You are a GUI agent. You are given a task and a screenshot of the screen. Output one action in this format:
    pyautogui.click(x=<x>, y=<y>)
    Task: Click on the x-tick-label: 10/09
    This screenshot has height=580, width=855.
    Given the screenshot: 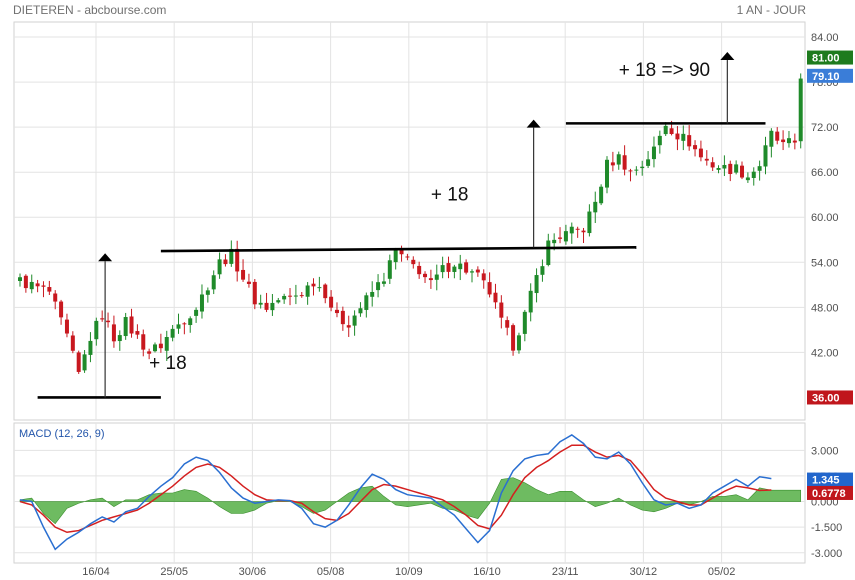 What is the action you would take?
    pyautogui.click(x=409, y=572)
    